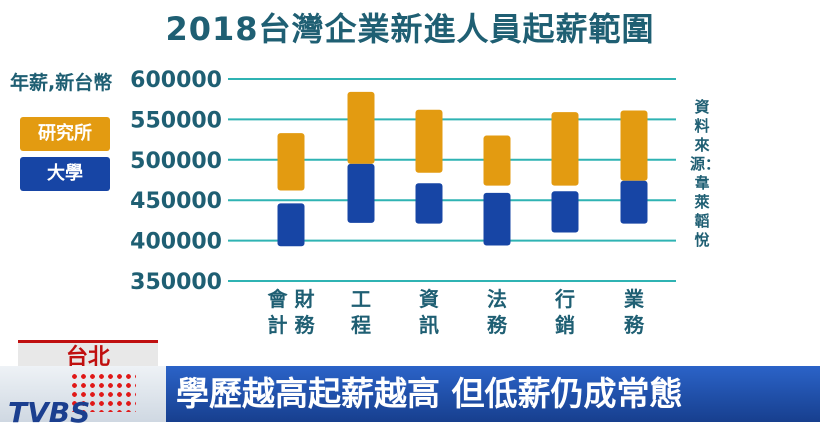 This screenshot has height=429, width=820. I want to click on x-category-label: 程, so click(361, 325).